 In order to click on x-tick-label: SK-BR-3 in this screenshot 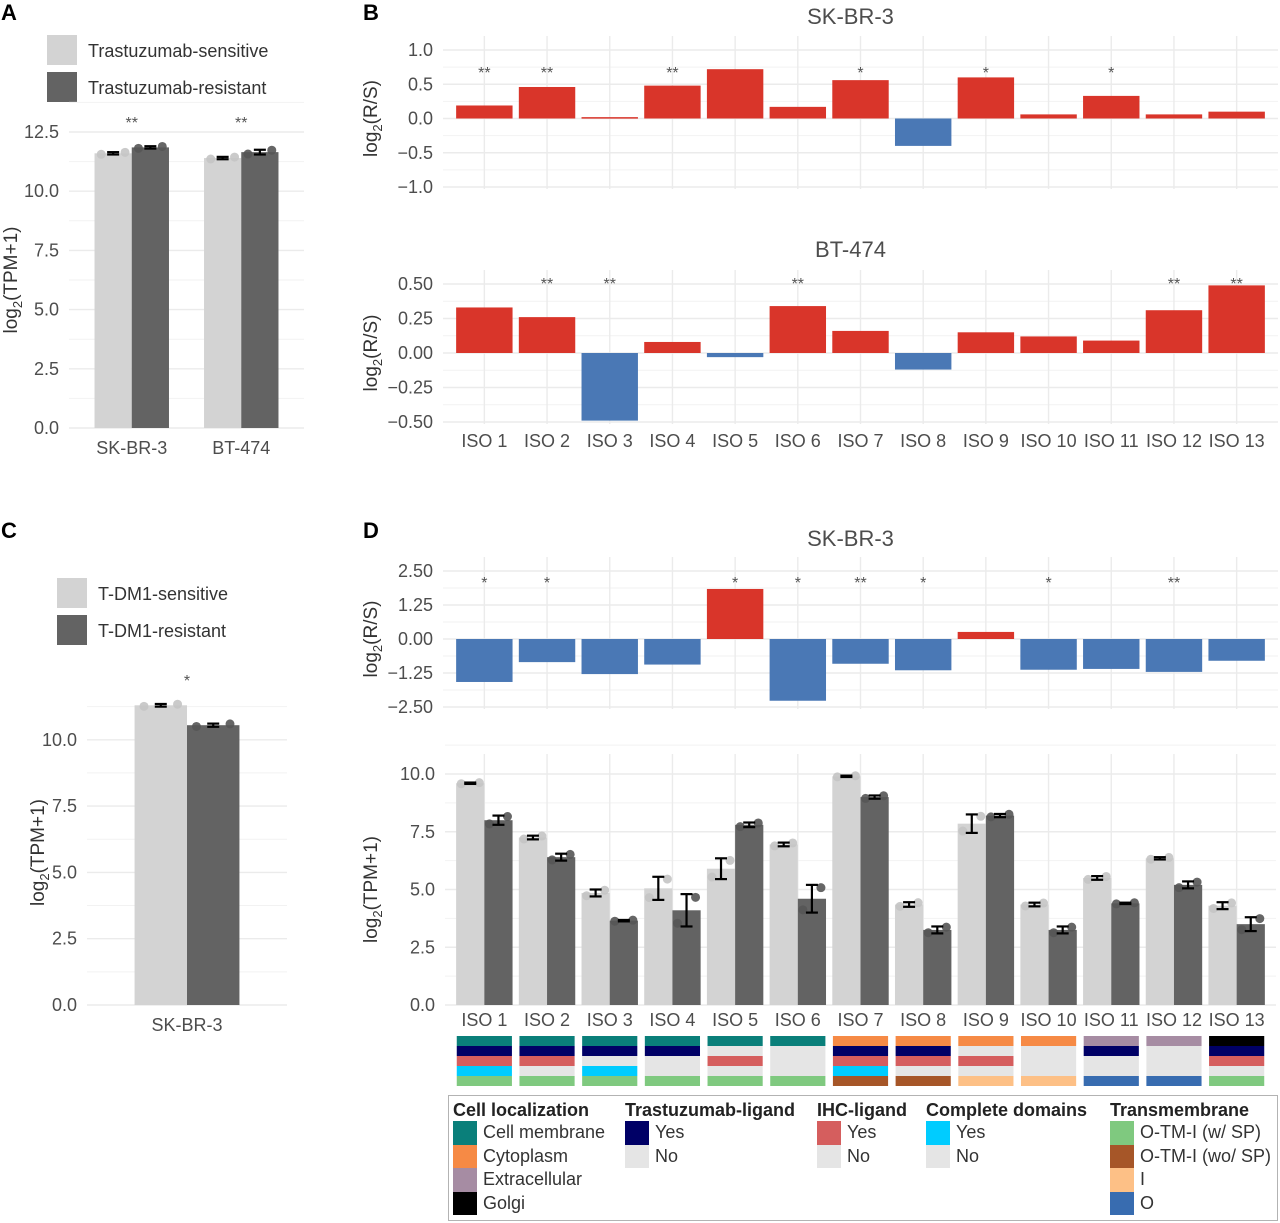, I will do `click(186, 1025)`.